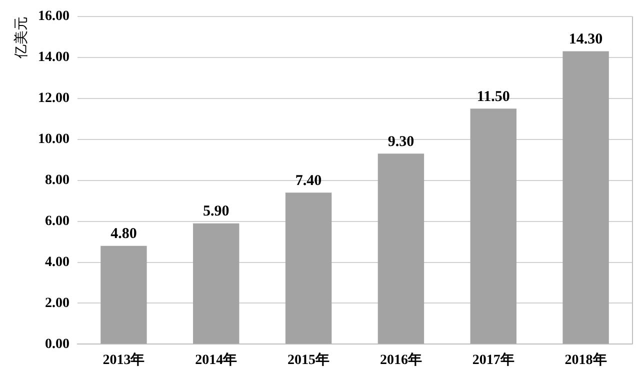 The height and width of the screenshot is (381, 642). I want to click on data-label: 4.80, so click(123, 234).